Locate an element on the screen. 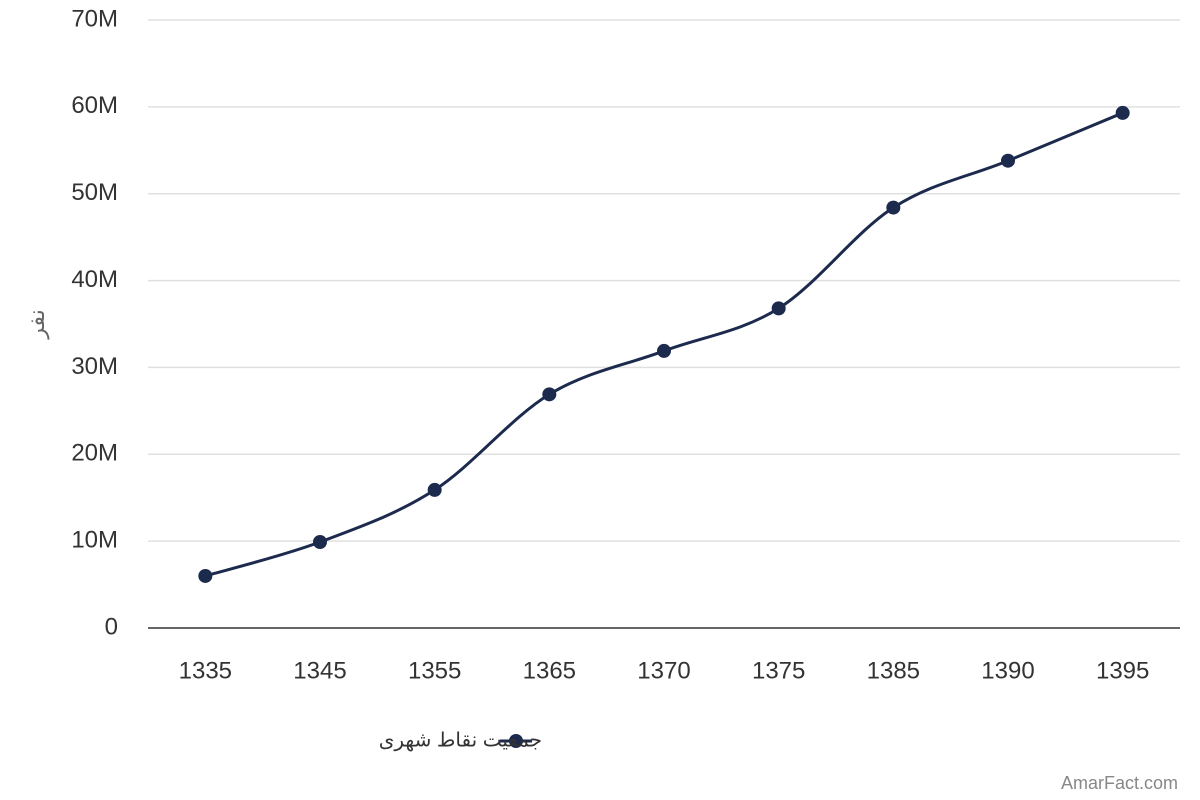  y-tick-label: 60M is located at coordinates (94, 105).